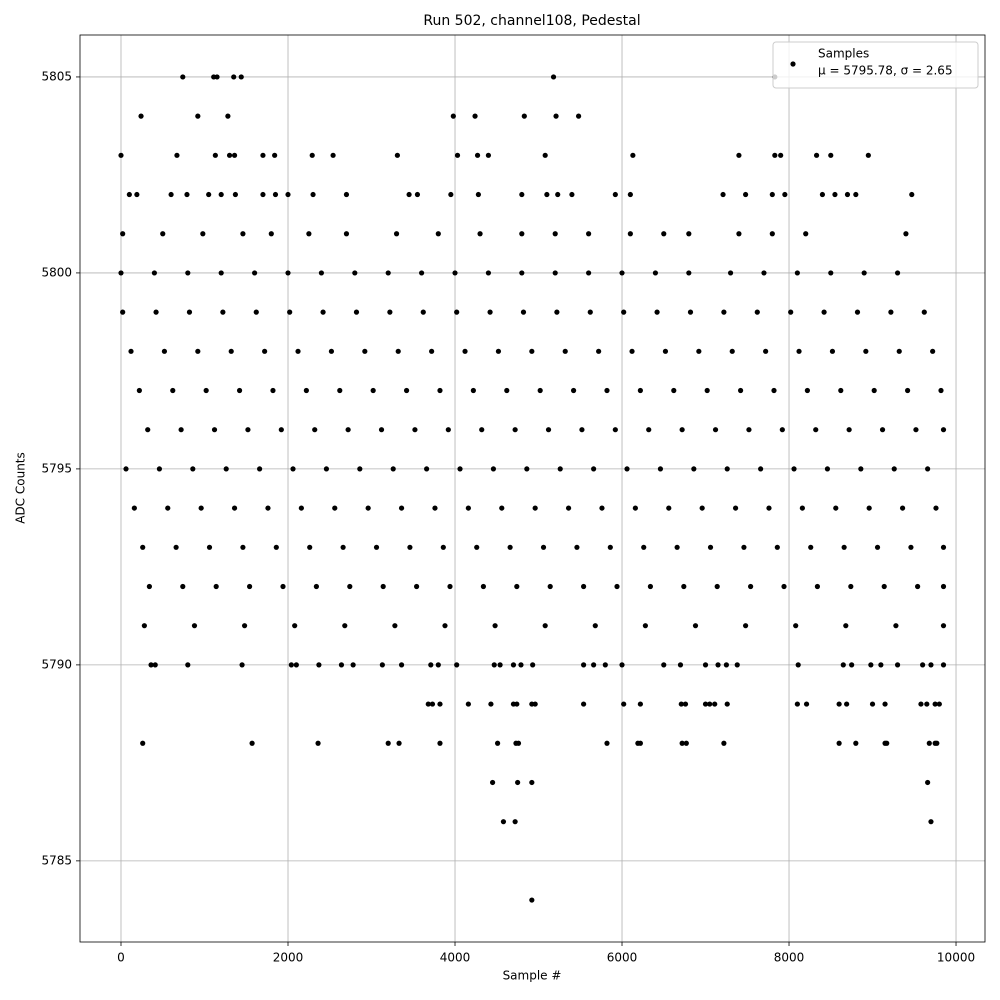 The image size is (1000, 1000). What do you see at coordinates (622, 958) in the screenshot?
I see `x-tick-label: 6000` at bounding box center [622, 958].